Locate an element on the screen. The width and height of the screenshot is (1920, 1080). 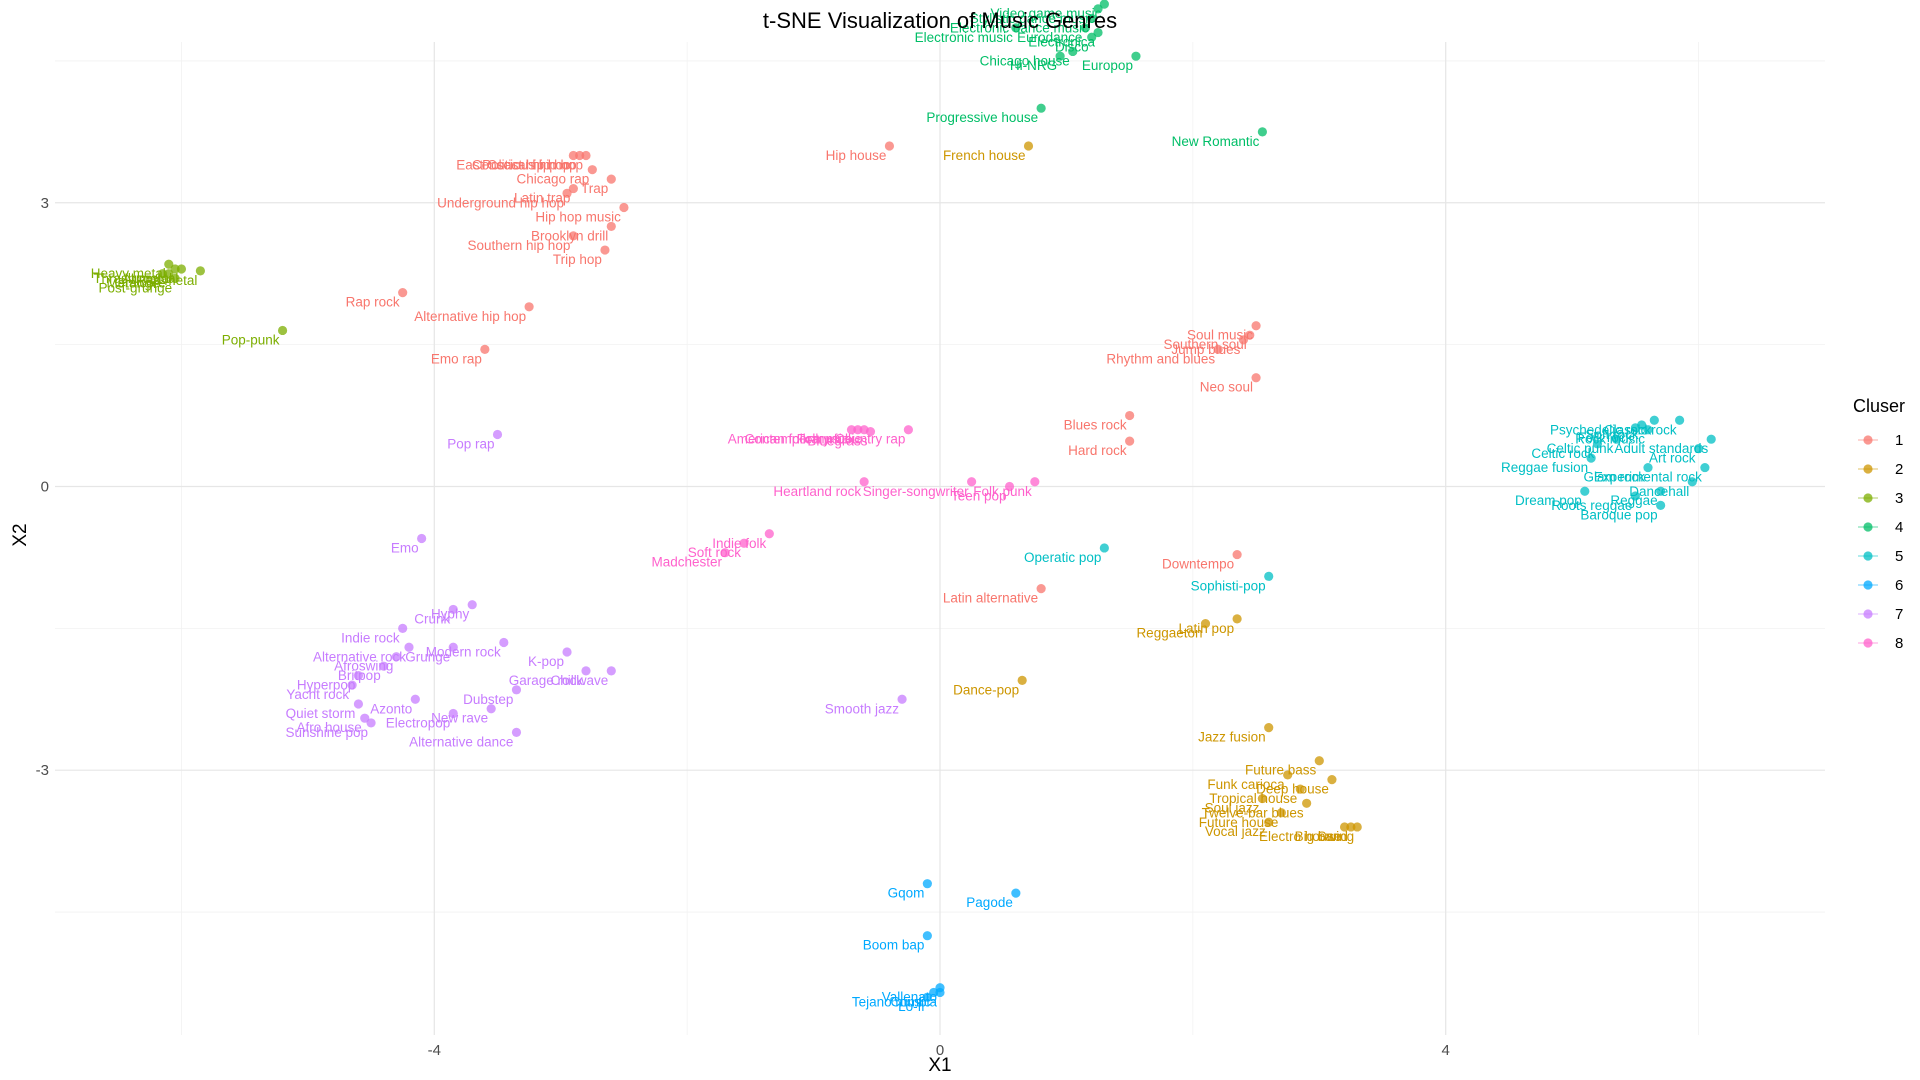
legend: Cluser 1 2 3 4 5 6 7 8 is located at coordinates (1879, 524).